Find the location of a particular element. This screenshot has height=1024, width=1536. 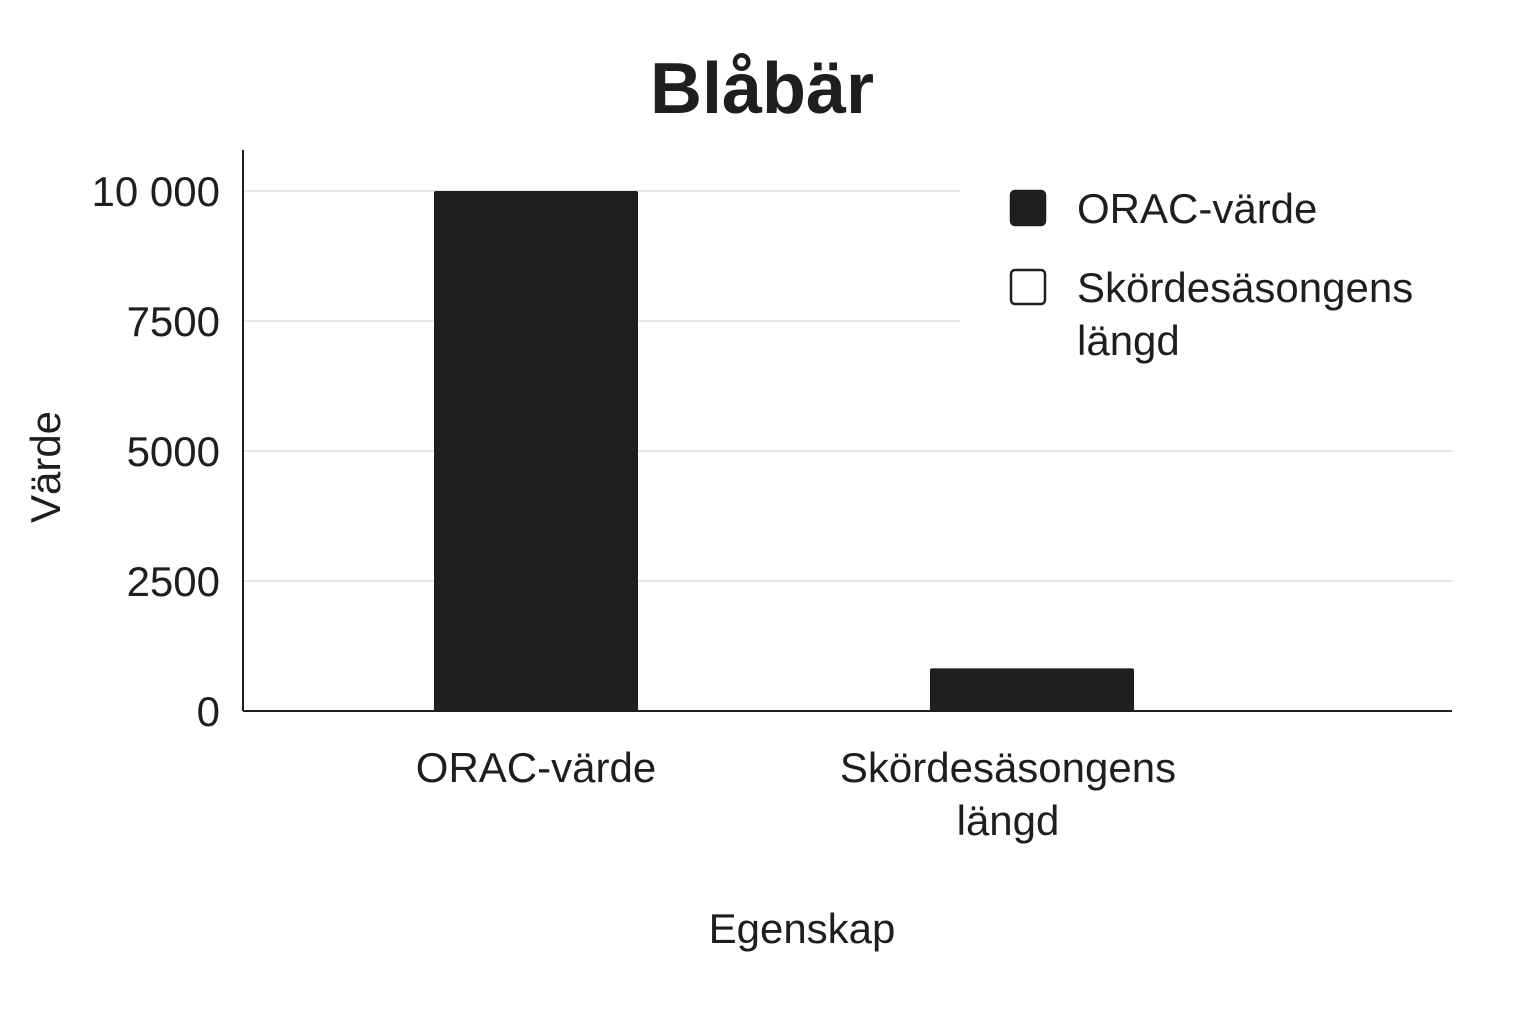

legend-entry: Skördesäsongens längd is located at coordinates (1211, 314).